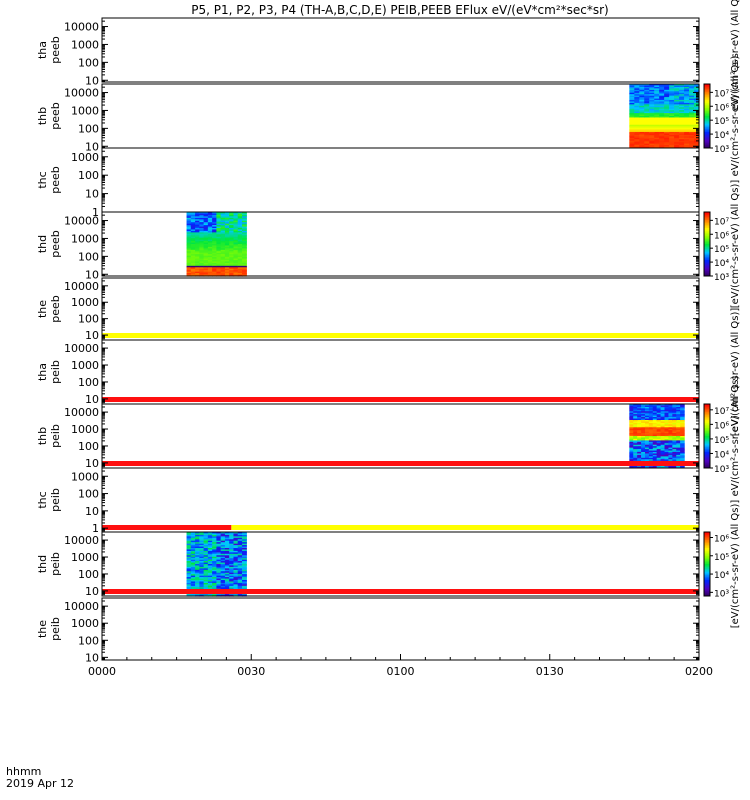 The height and width of the screenshot is (800, 750). I want to click on colorbar-tick-label: 10⁵, so click(721, 122).